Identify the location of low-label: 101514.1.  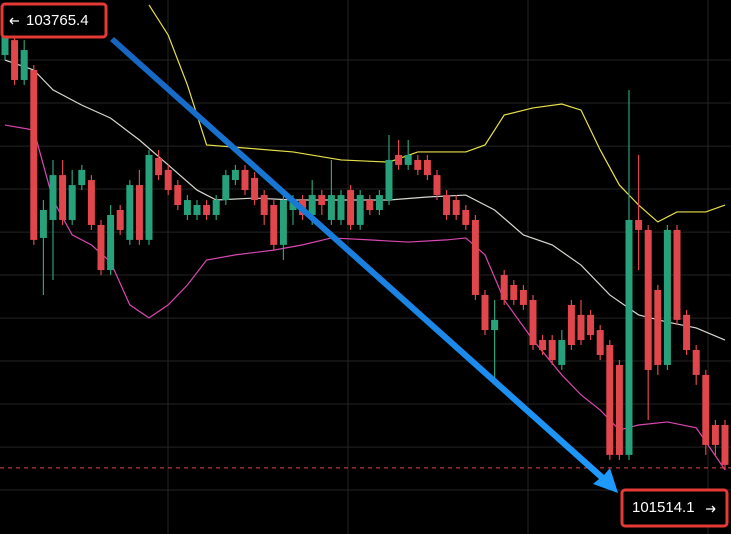
(663, 507).